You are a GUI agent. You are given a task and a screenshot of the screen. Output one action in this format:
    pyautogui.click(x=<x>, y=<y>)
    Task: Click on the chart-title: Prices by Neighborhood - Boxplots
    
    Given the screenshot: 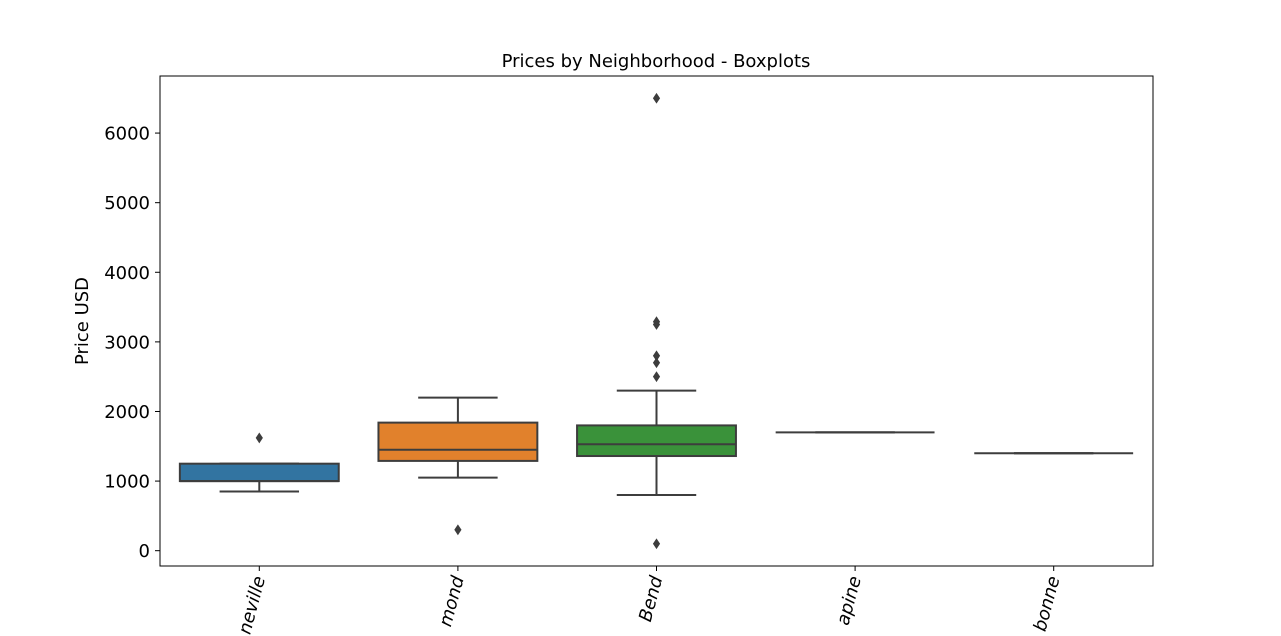 What is the action you would take?
    pyautogui.click(x=656, y=61)
    